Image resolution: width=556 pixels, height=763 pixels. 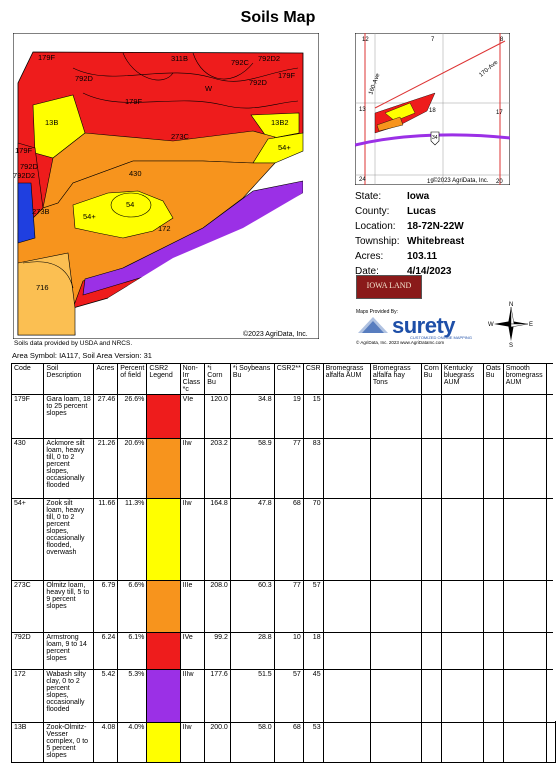 What do you see at coordinates (192, 696) in the screenshot?
I see `cell-cls: IIIw` at bounding box center [192, 696].